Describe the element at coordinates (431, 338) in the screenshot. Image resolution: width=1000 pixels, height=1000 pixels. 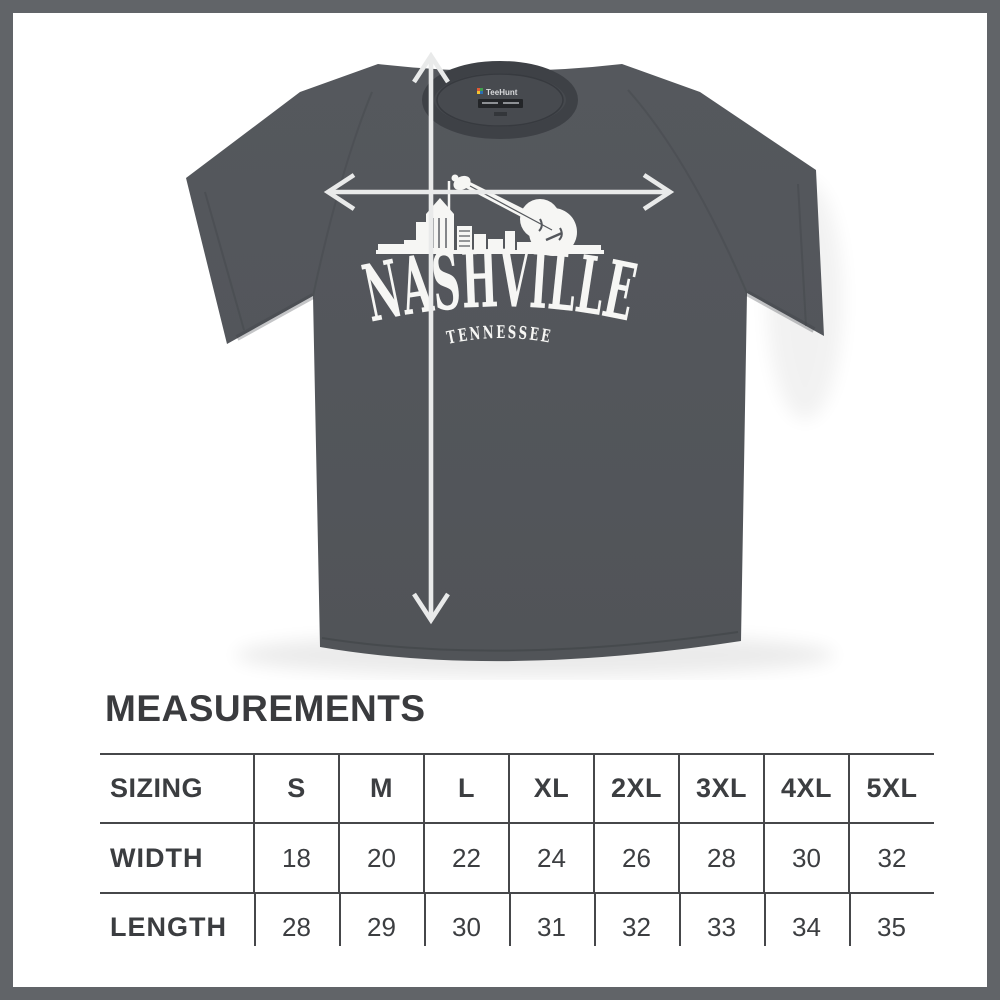
I see `length-arrow` at that location.